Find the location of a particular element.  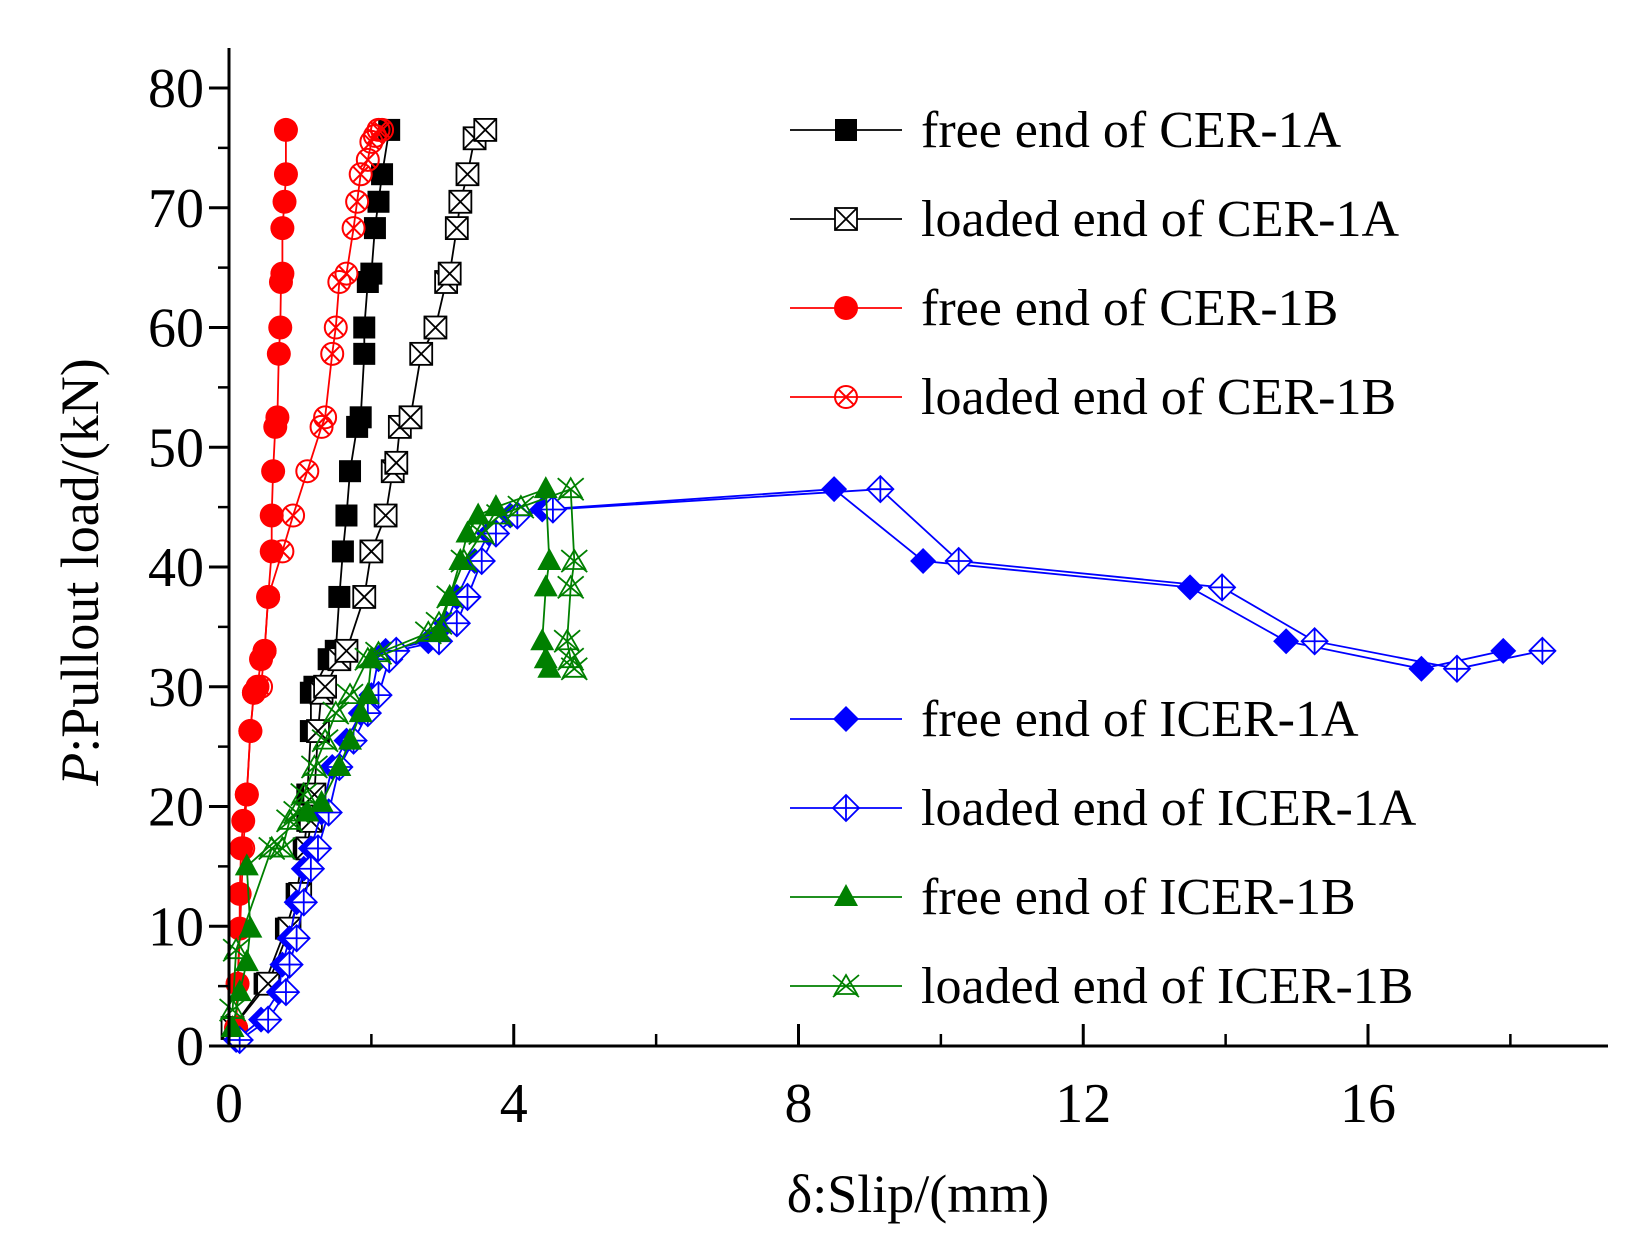

x-tick-label: 0 is located at coordinates (229, 1104).